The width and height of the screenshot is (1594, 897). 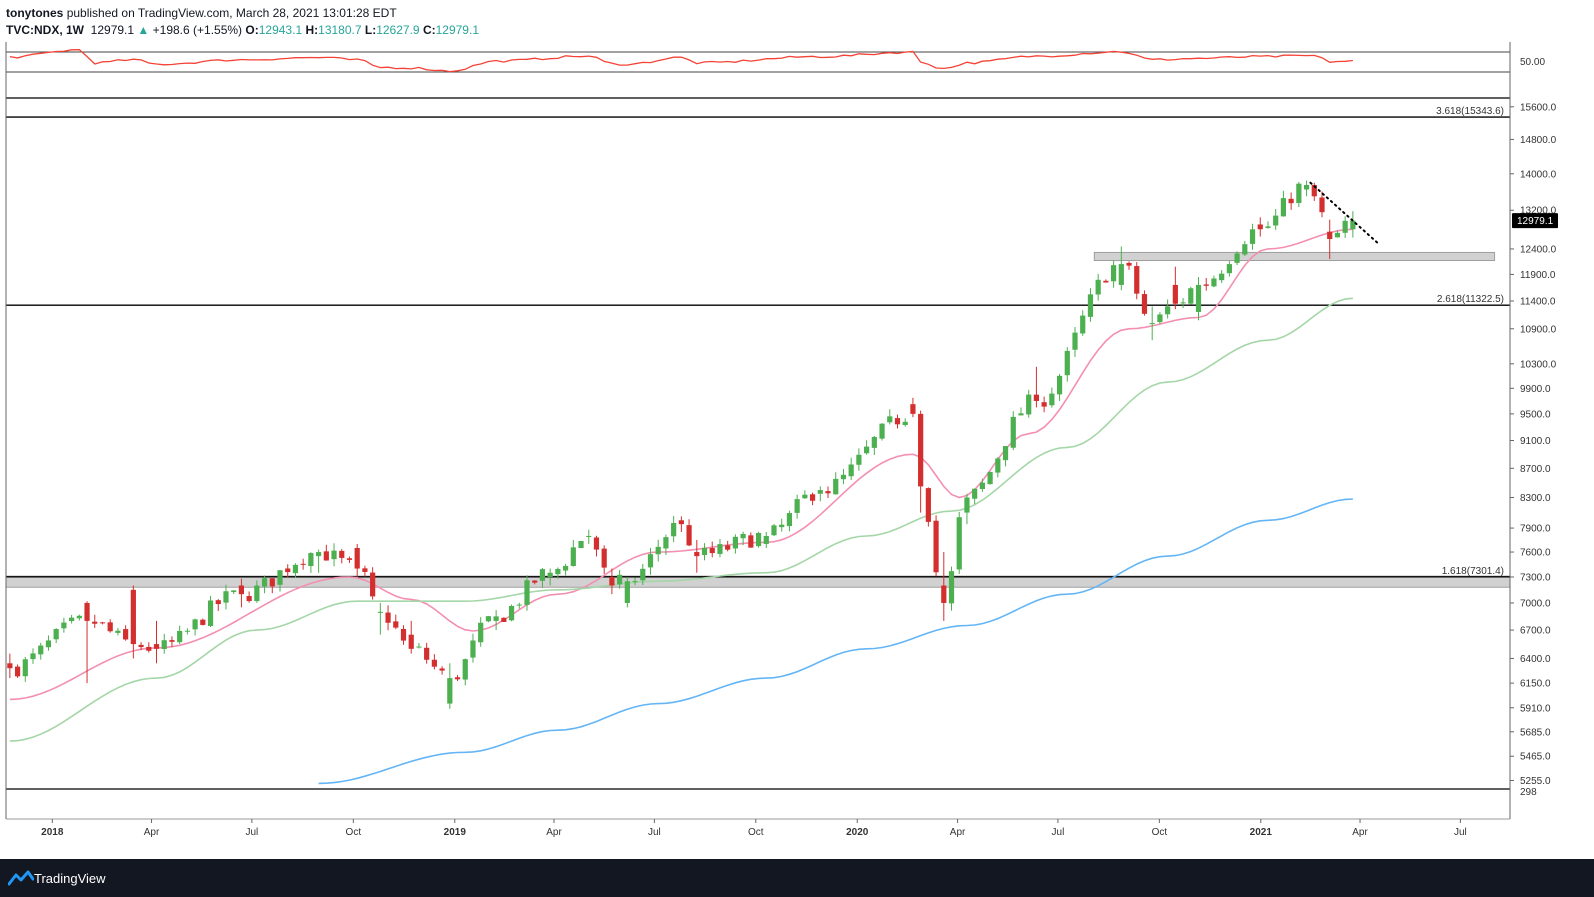 What do you see at coordinates (152, 832) in the screenshot?
I see `time-tick-label: Apr` at bounding box center [152, 832].